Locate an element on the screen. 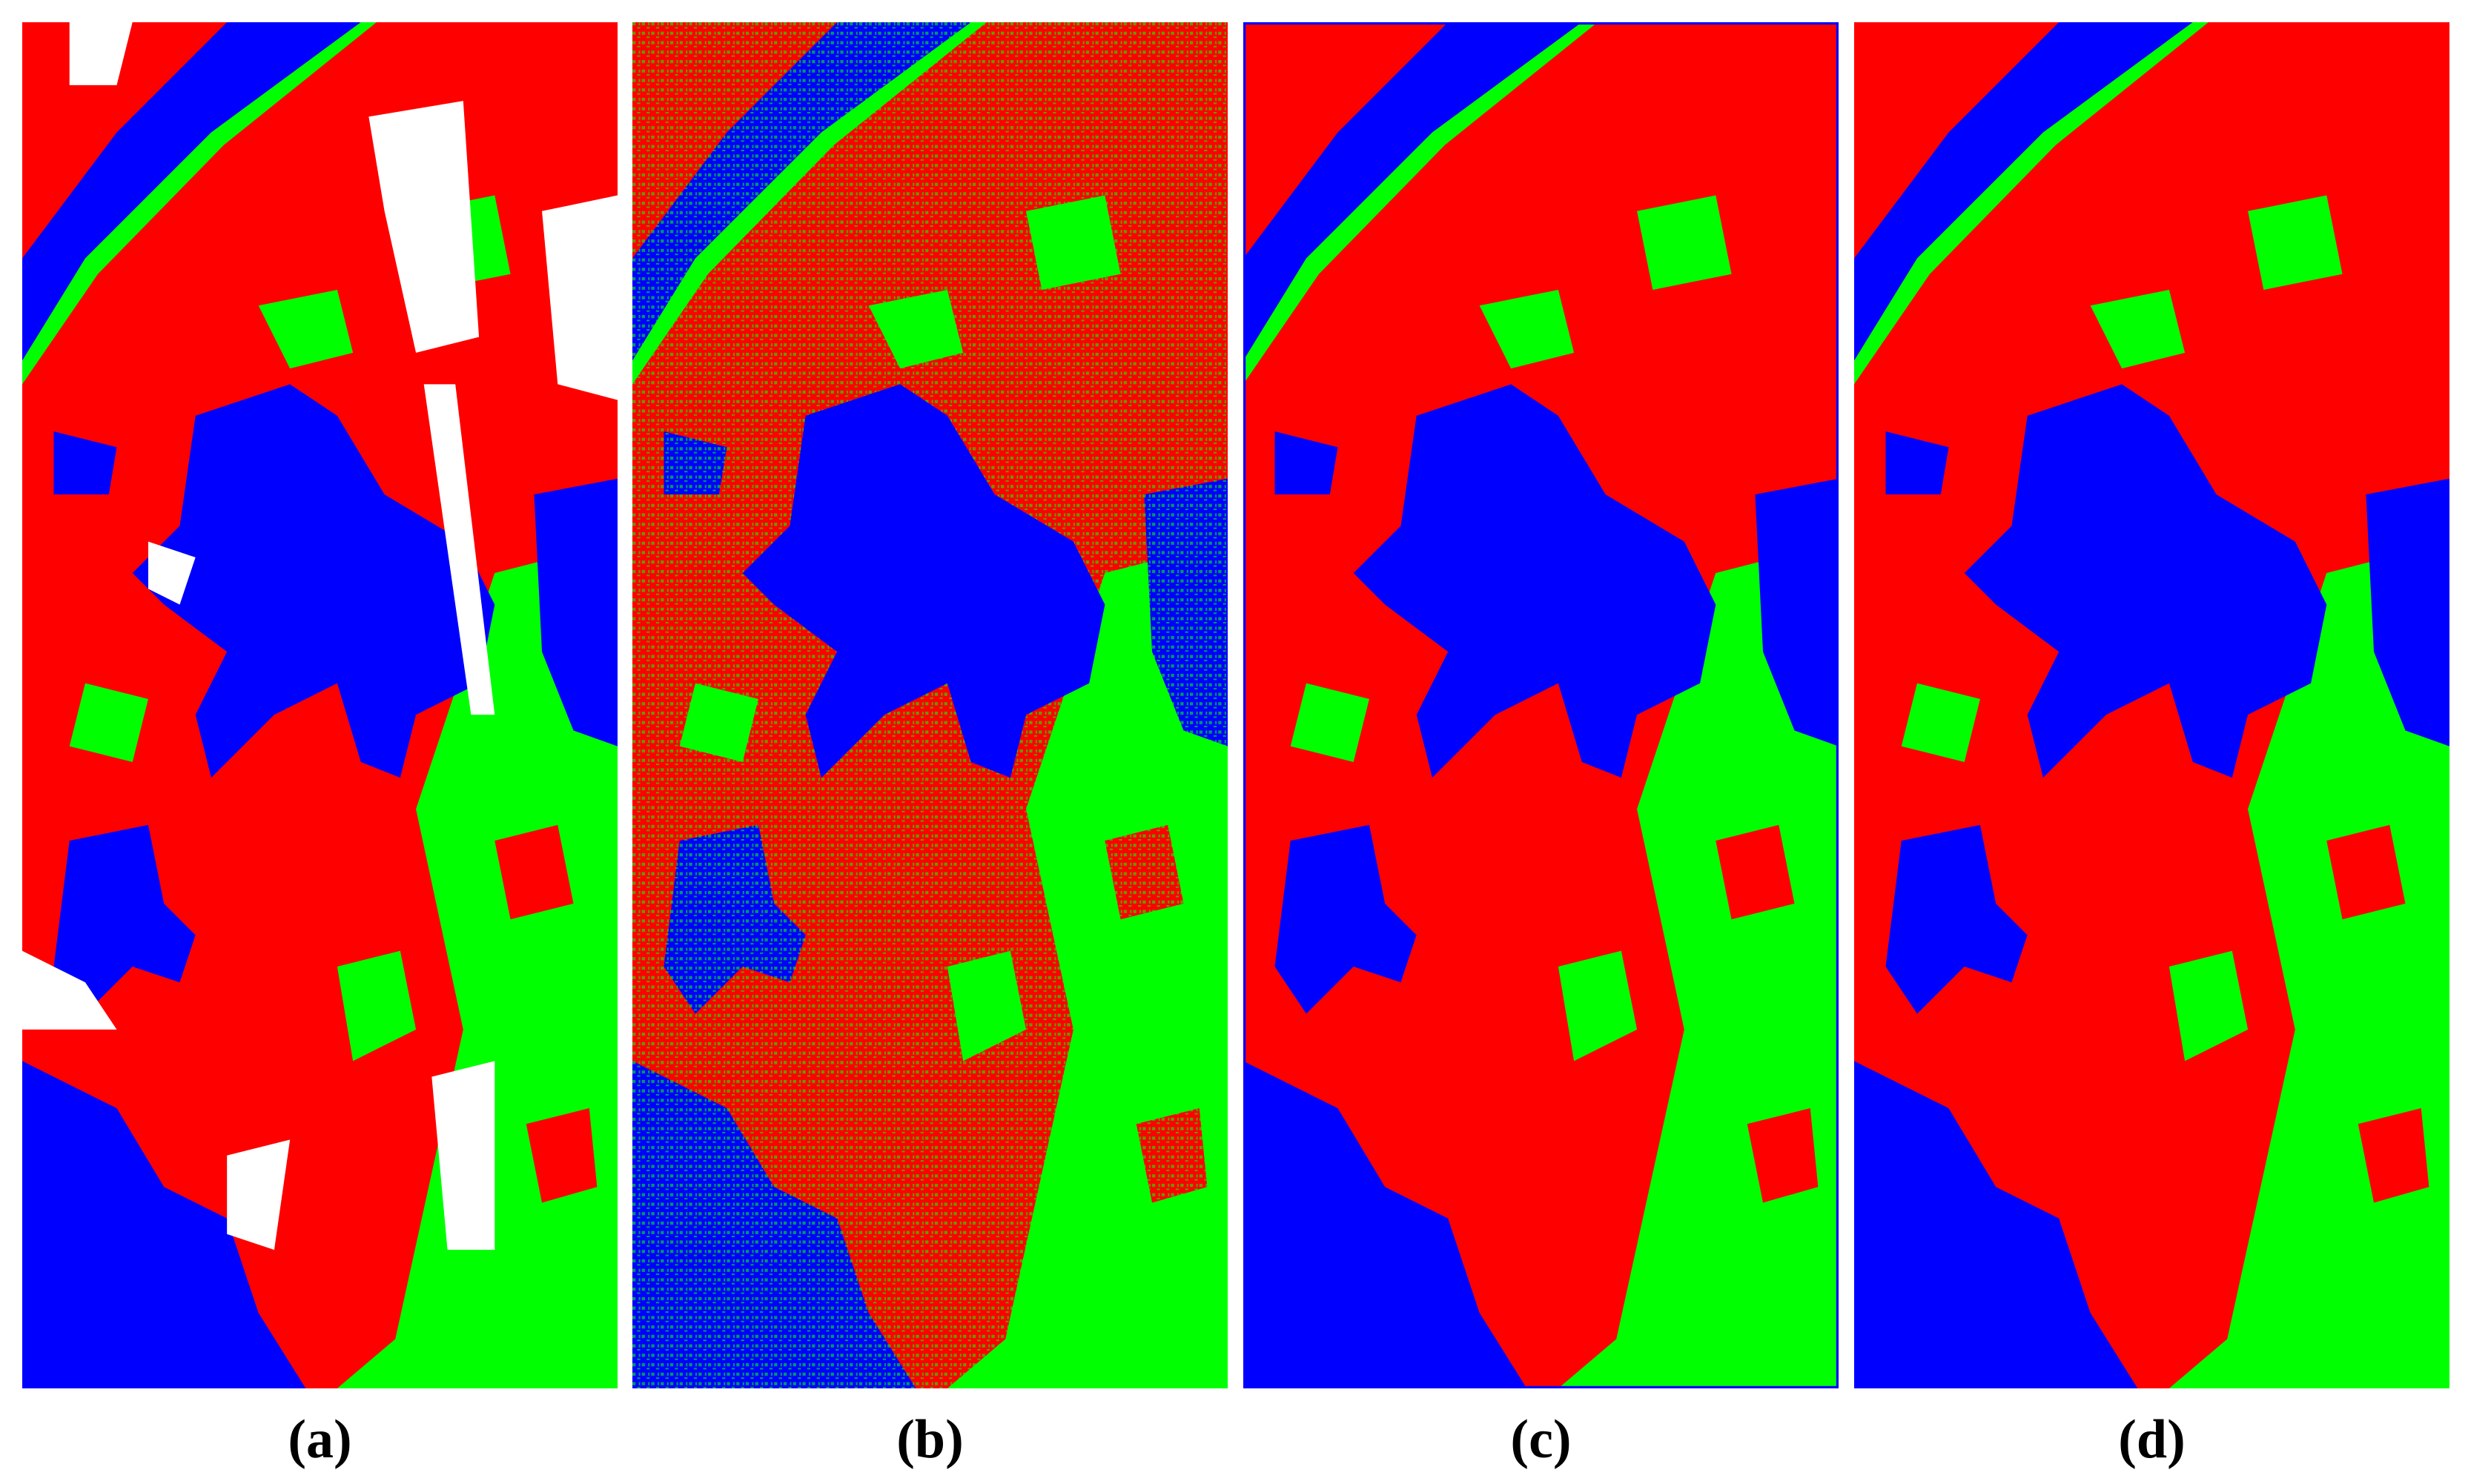  panel-caption: (d) is located at coordinates (2152, 1439).